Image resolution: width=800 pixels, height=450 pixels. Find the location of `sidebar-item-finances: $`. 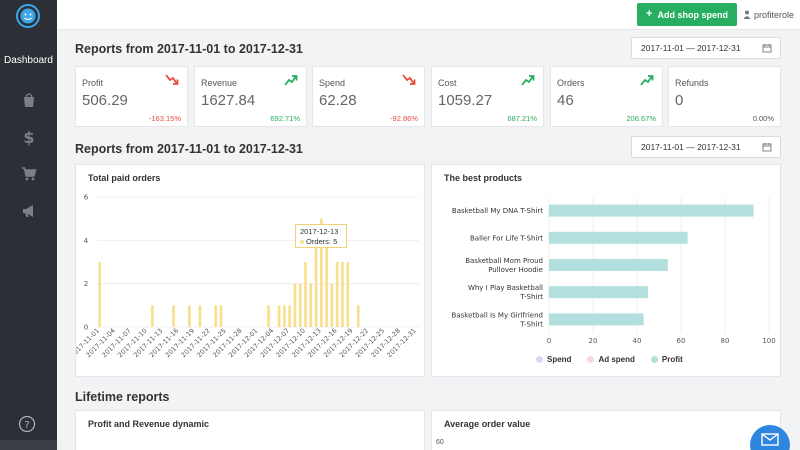

sidebar-item-finances: $ is located at coordinates (28, 137).